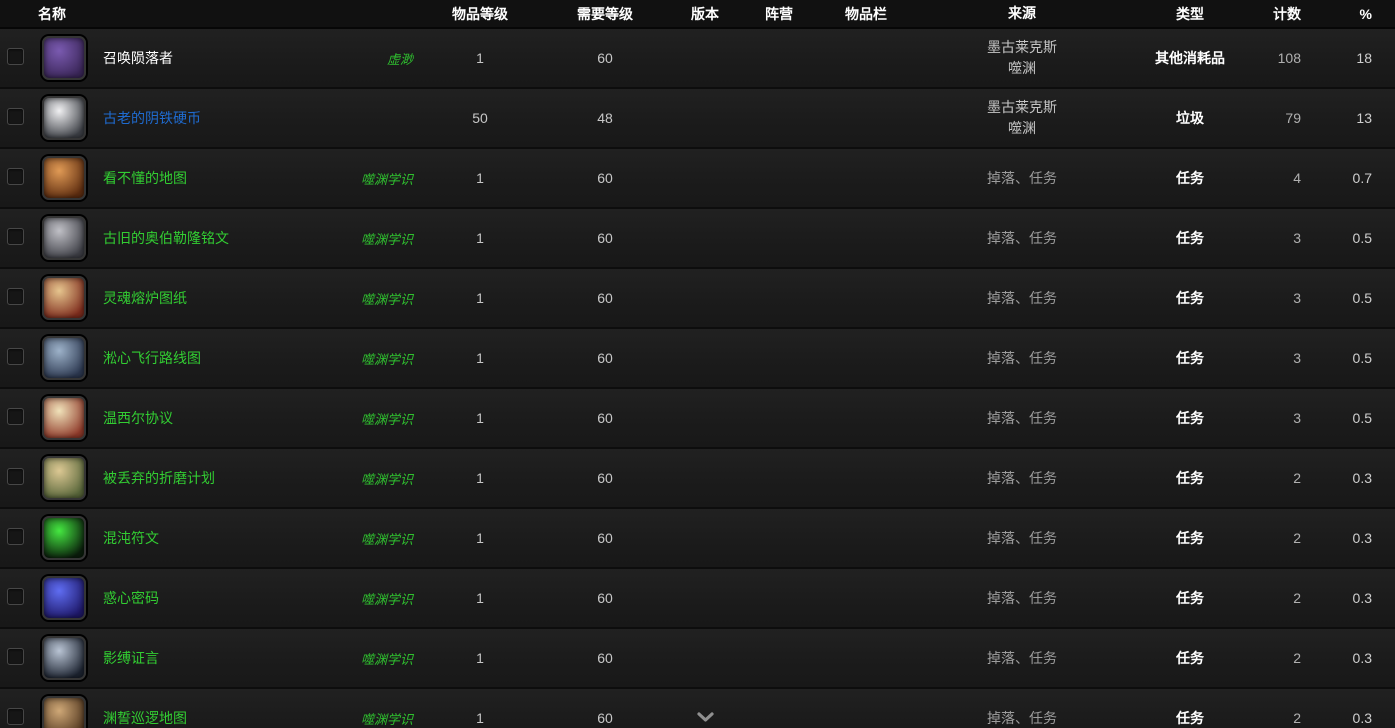  What do you see at coordinates (705, 13) in the screenshot?
I see `column-header-version: 版本` at bounding box center [705, 13].